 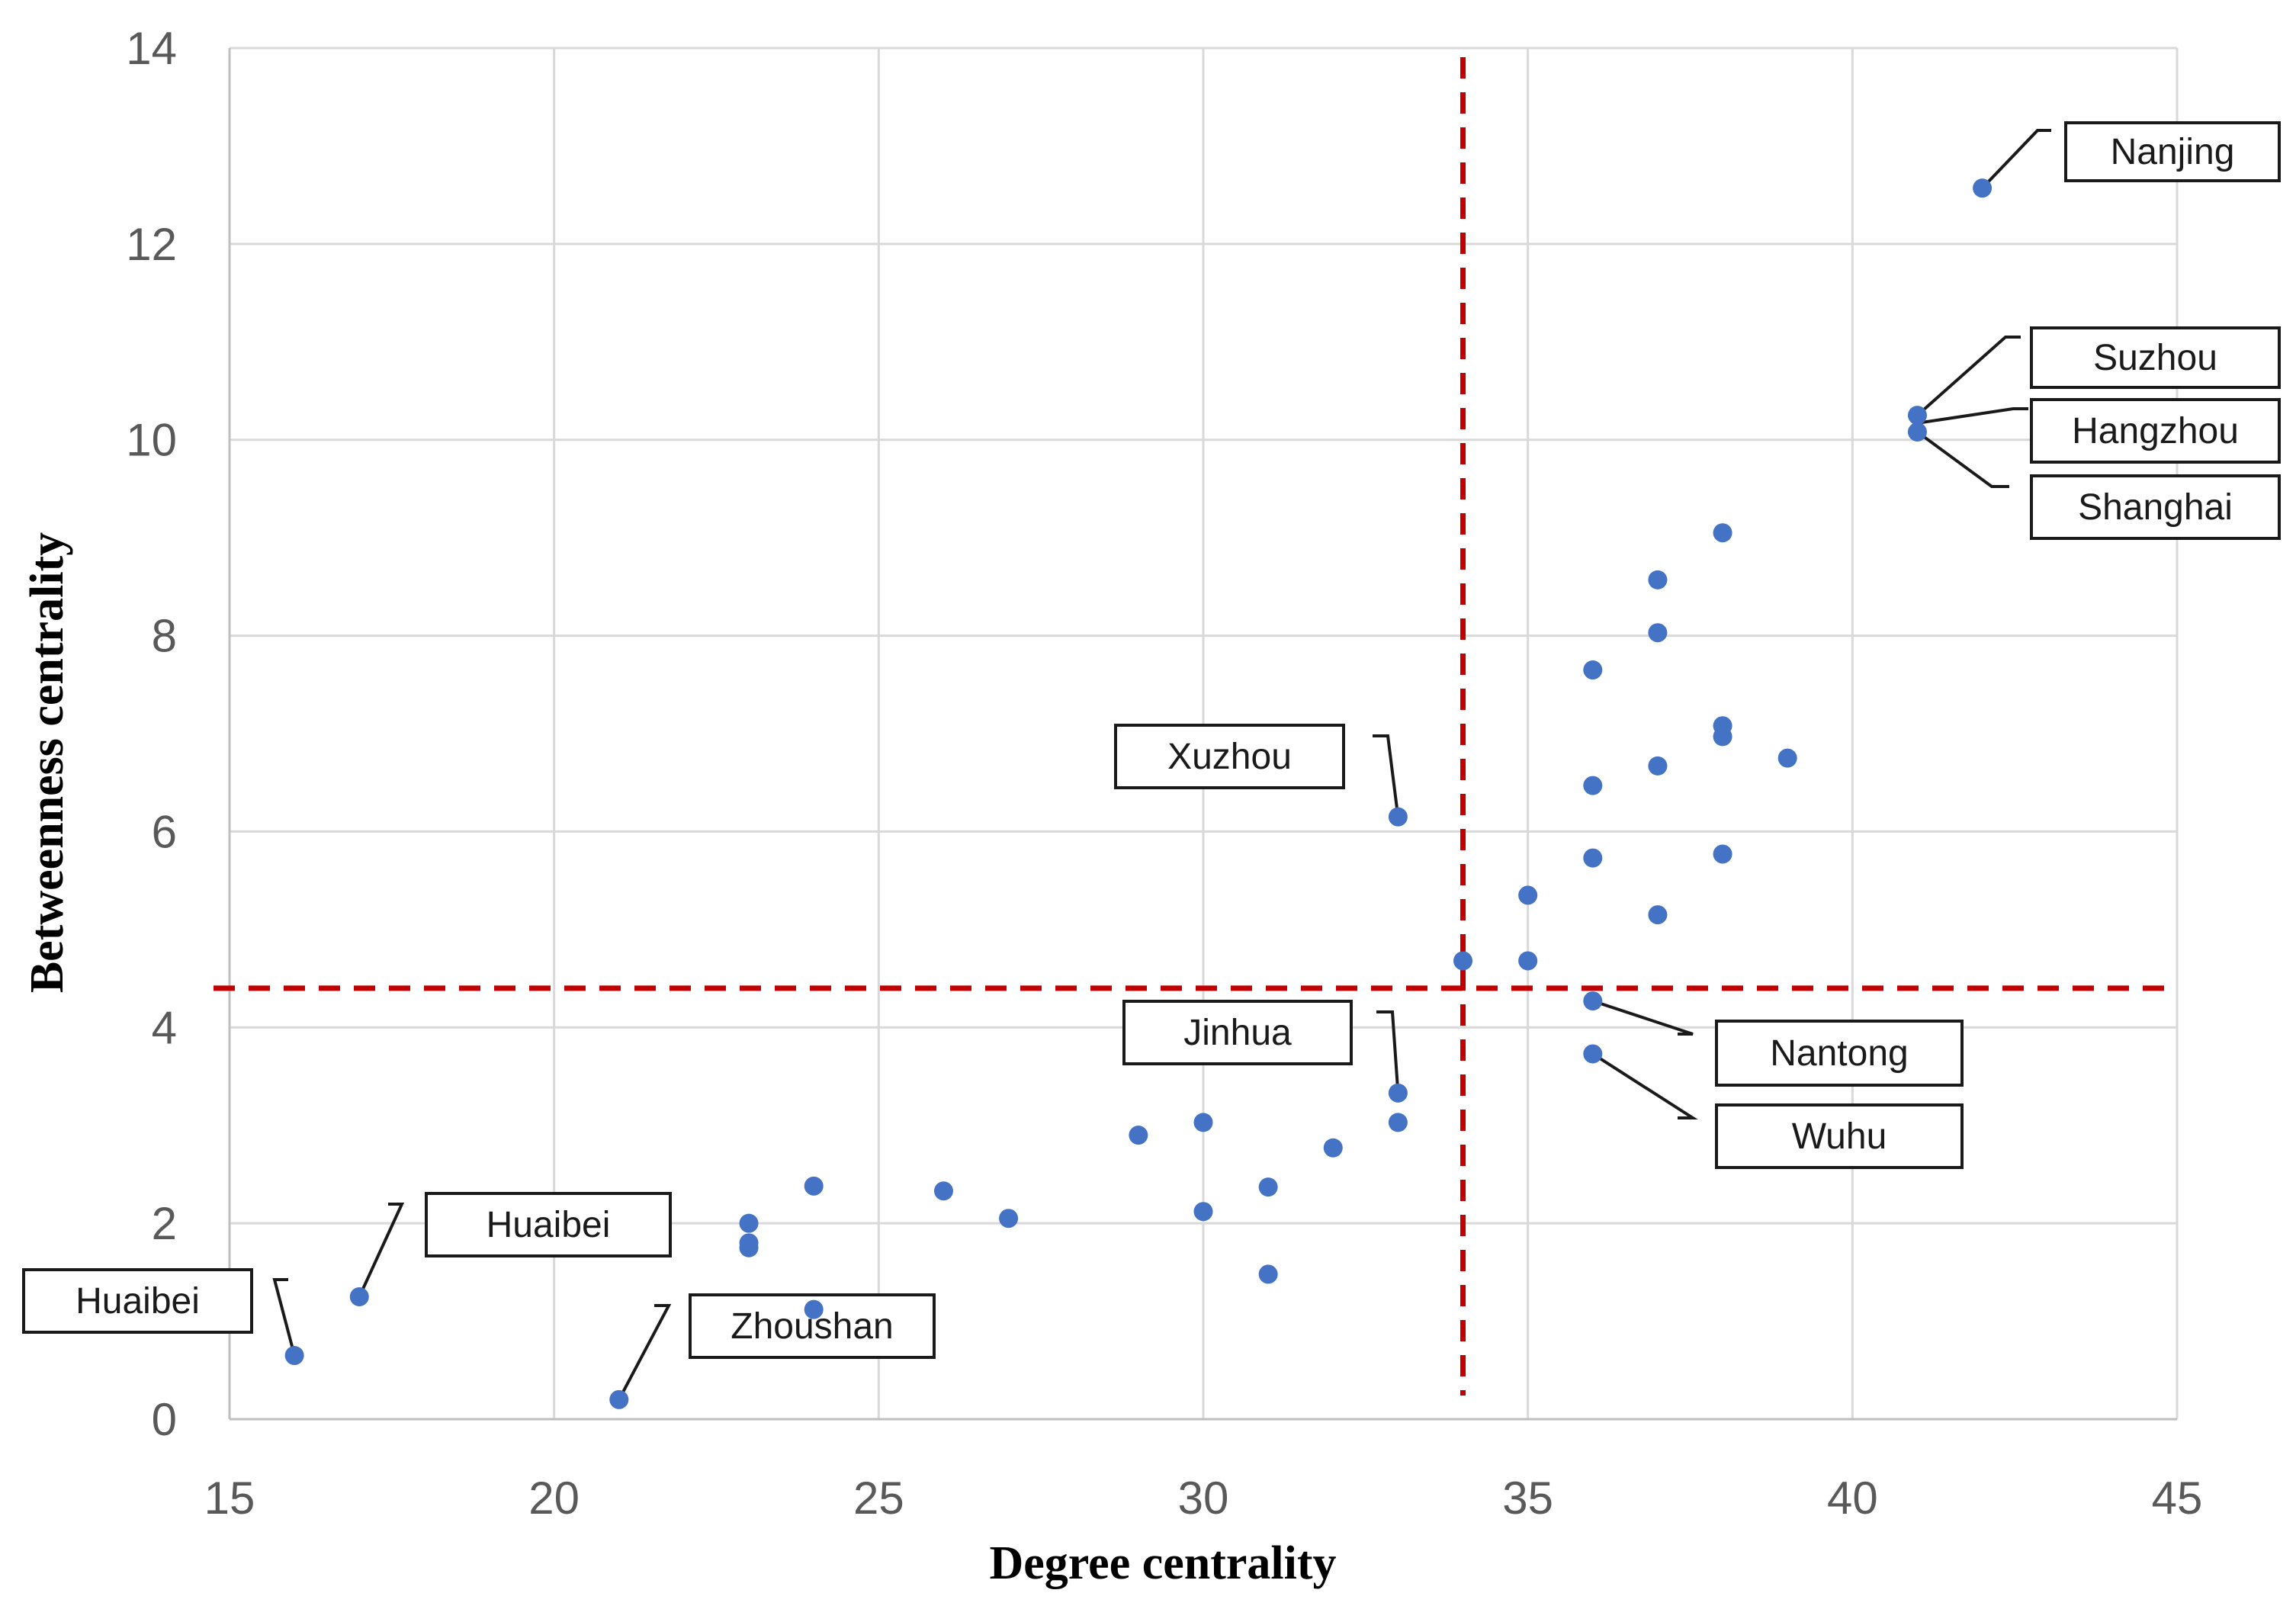 I want to click on x-tick-label: 30, so click(x=1203, y=1498).